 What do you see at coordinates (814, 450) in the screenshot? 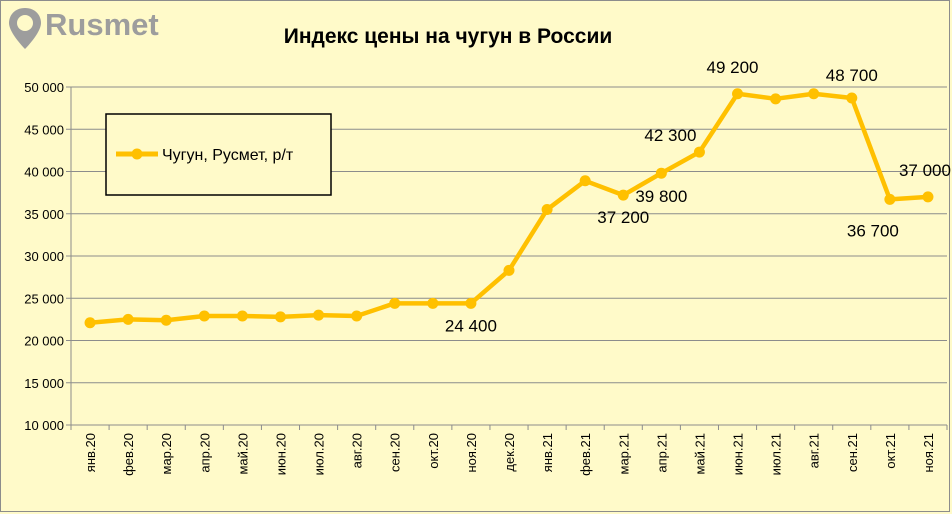
I see `x-tick-label: авг.21` at bounding box center [814, 450].